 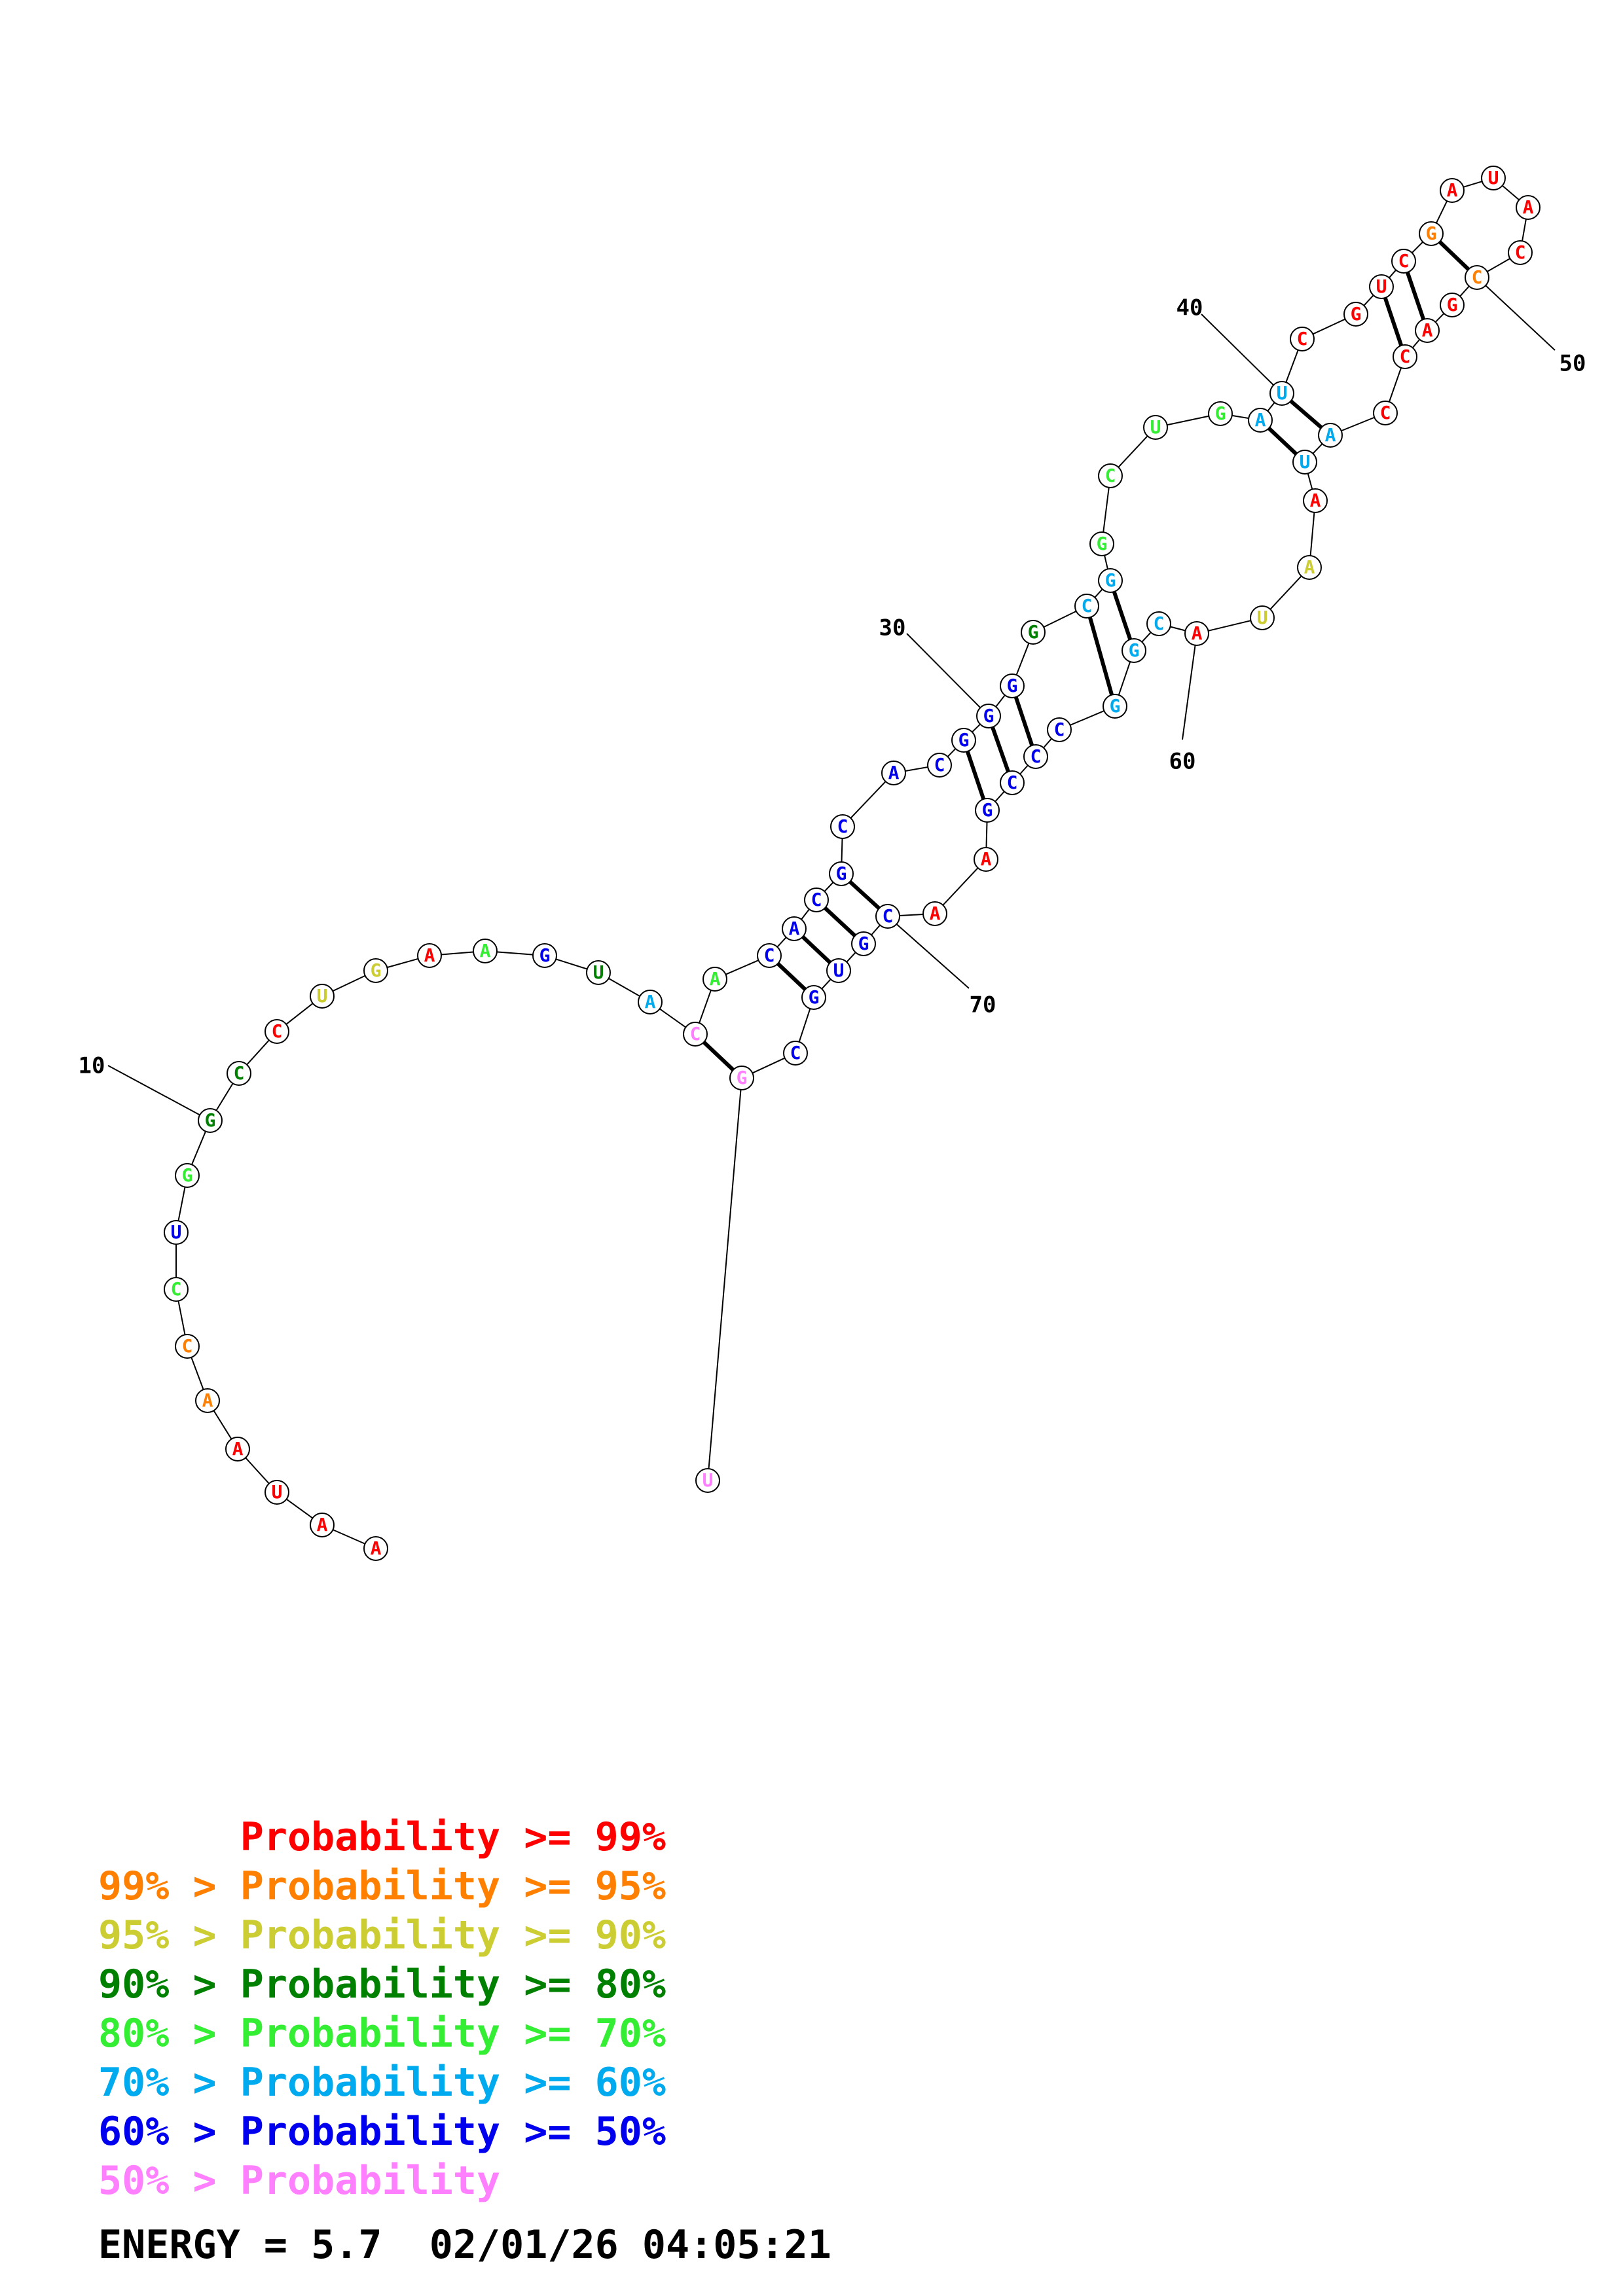 What do you see at coordinates (169, 2083) in the screenshot?
I see `legend-prefix: 70% >` at bounding box center [169, 2083].